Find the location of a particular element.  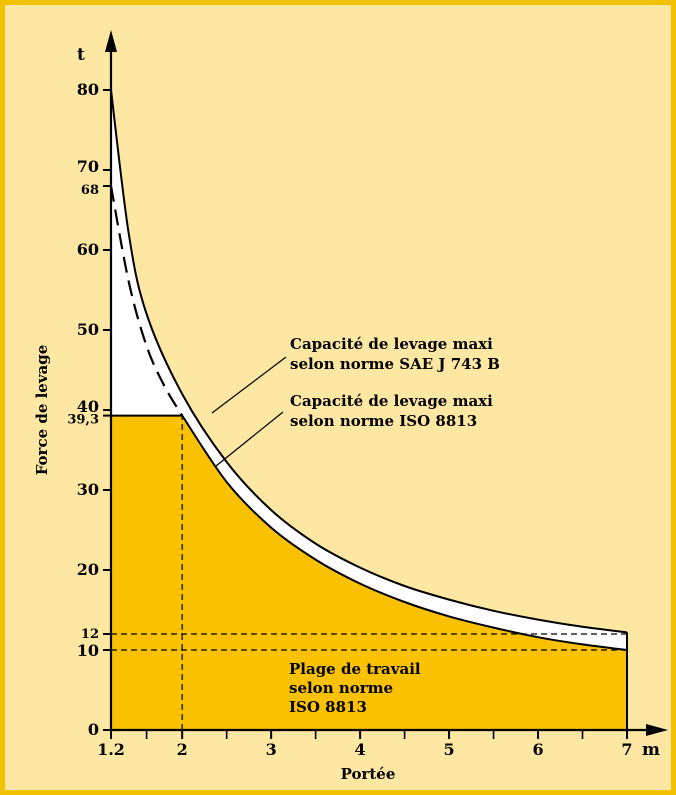

x-tick-label-7: 7 is located at coordinates (626, 749).